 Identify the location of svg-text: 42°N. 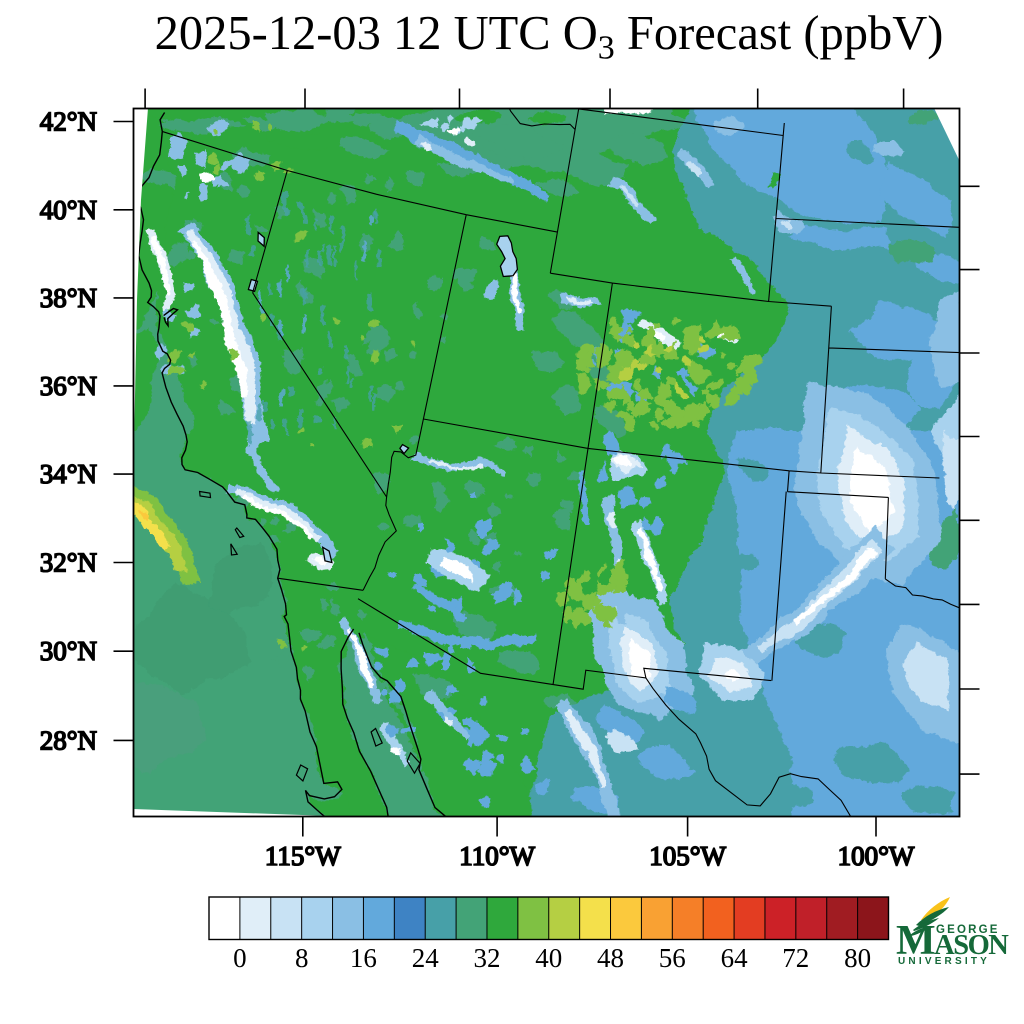
(68, 122).